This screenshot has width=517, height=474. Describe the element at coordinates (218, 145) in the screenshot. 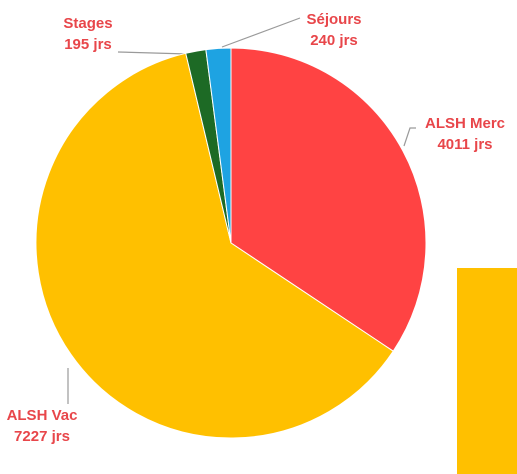

I see `pie-slice` at that location.